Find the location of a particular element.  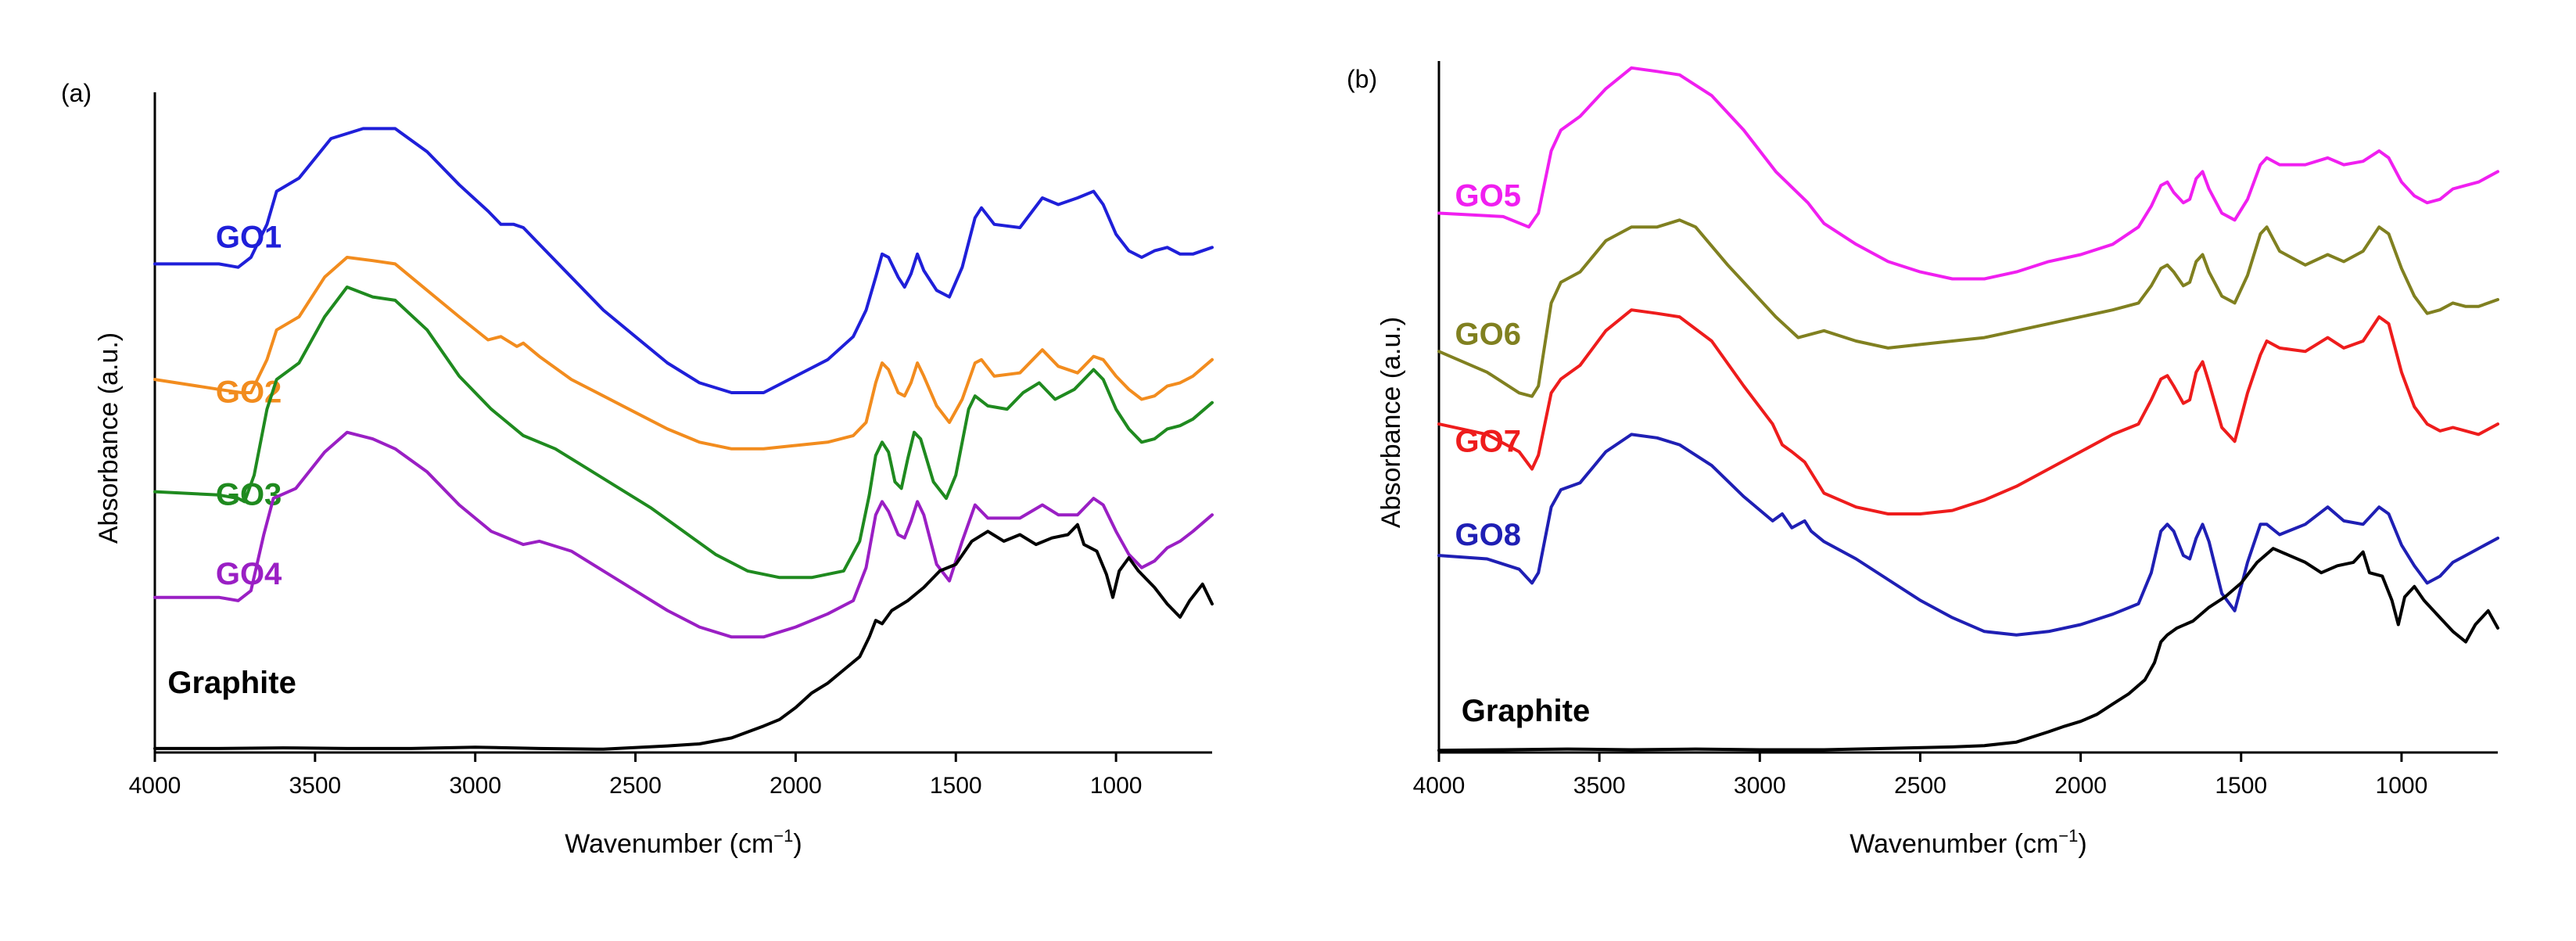

panel-label: (a) is located at coordinates (76, 93).